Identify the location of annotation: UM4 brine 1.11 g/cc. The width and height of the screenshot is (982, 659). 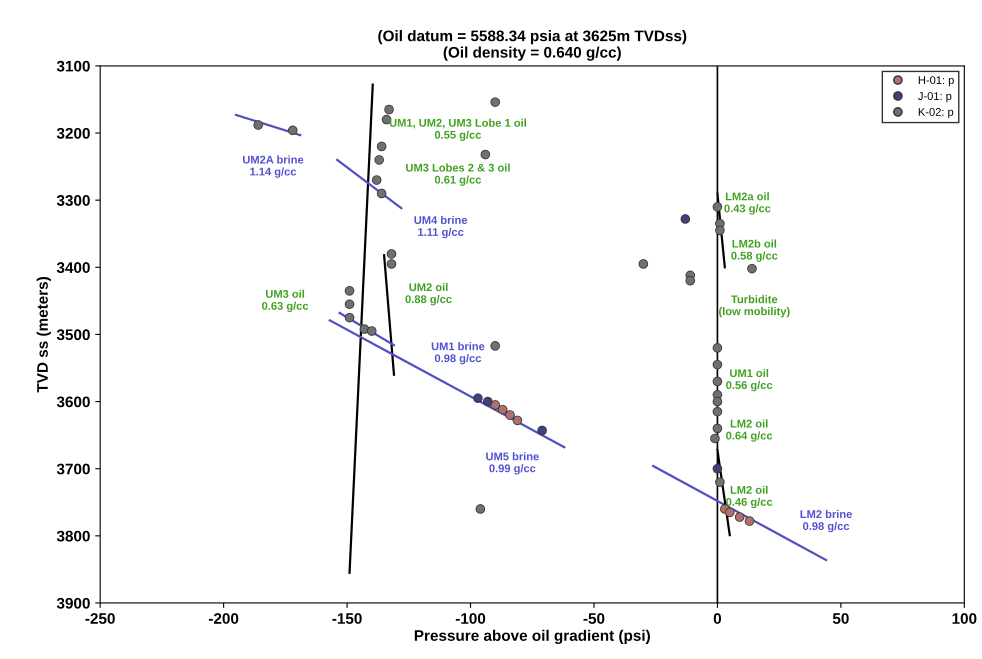
(441, 227).